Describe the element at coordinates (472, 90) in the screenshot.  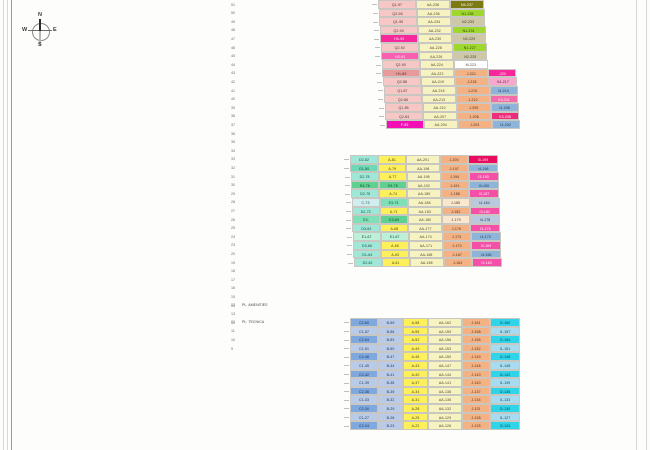
I see `unit-cell: J-215` at that location.